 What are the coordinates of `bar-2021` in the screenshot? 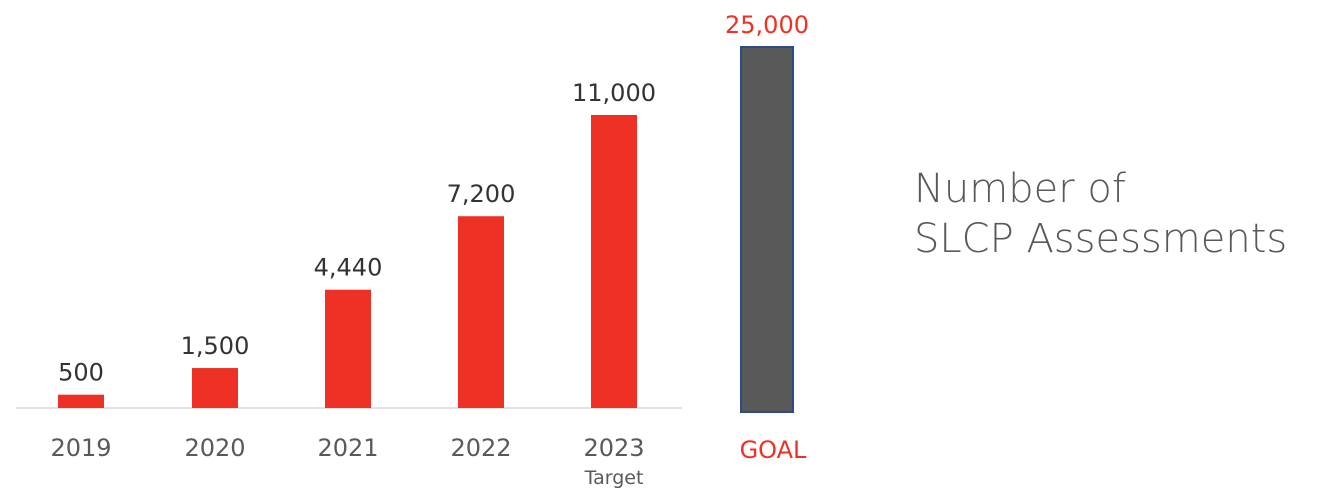 It's located at (348, 348).